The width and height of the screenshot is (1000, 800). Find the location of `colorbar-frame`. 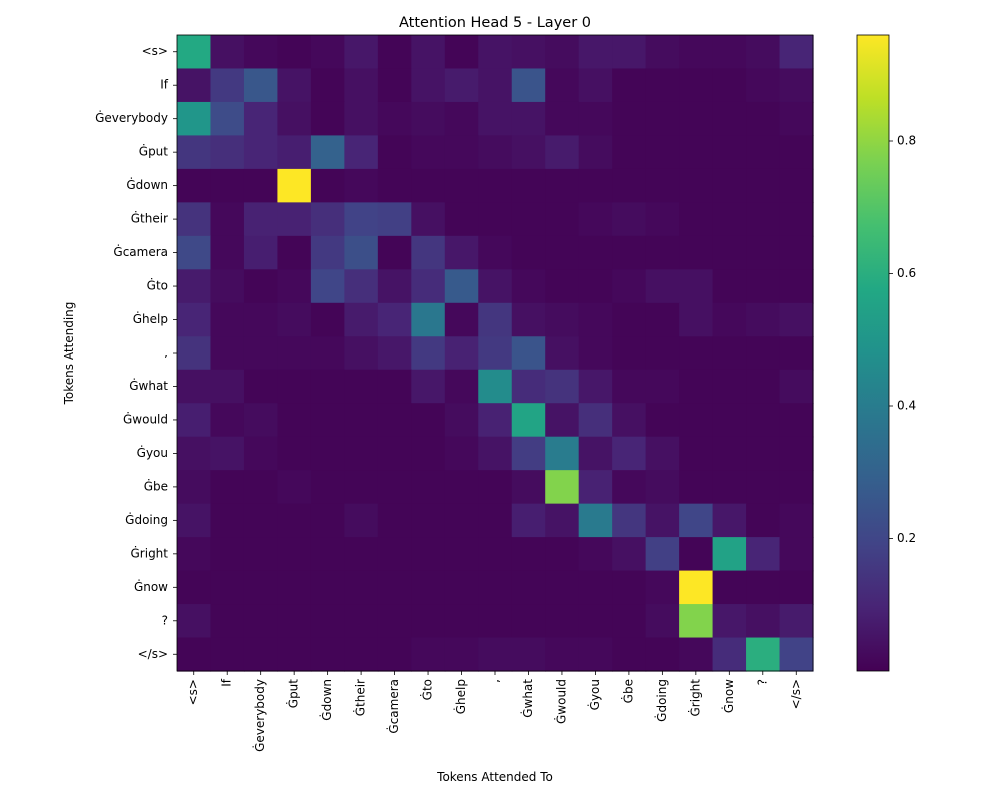

colorbar-frame is located at coordinates (873, 353).